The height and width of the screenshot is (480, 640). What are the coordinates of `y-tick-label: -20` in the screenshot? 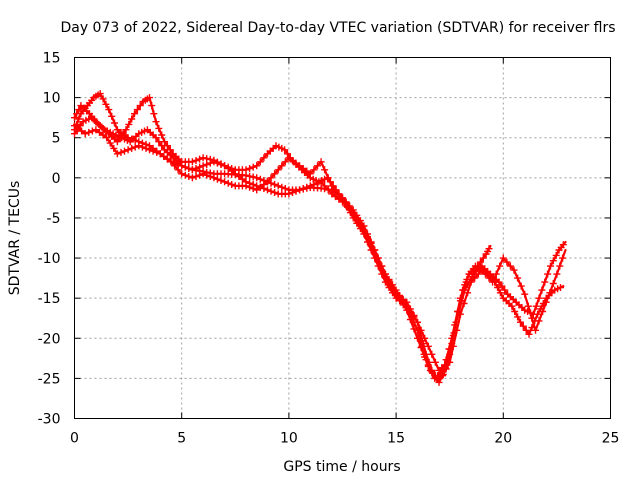 It's located at (49, 339).